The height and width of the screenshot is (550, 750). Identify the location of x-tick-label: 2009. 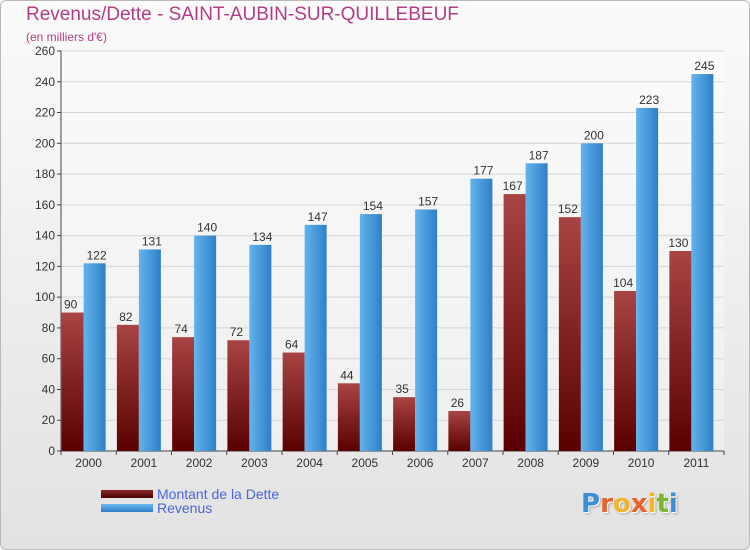
(586, 463).